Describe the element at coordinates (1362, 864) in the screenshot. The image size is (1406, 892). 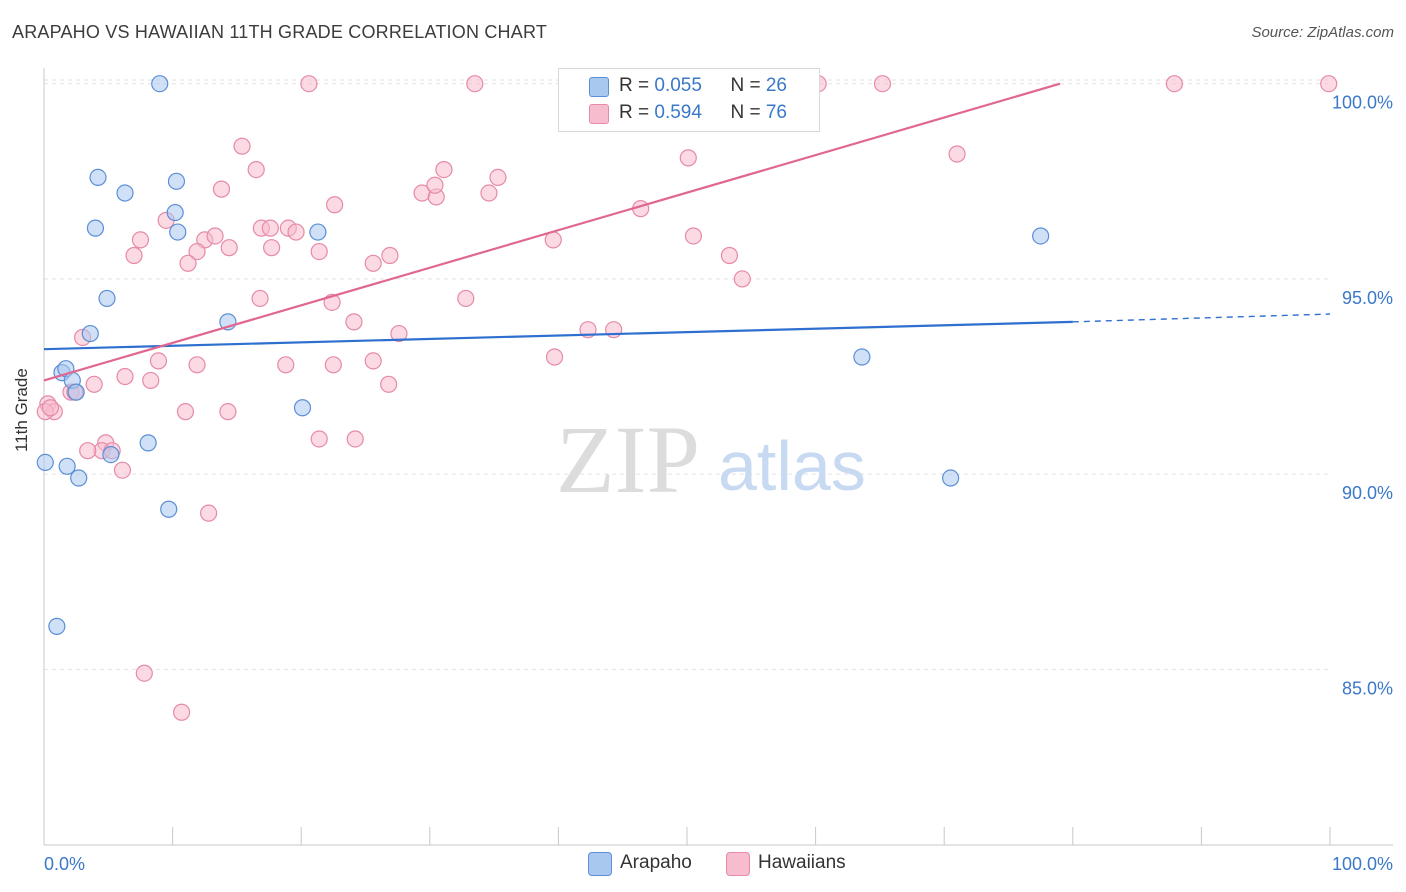
I see `x-tick-label: 100.0%` at that location.